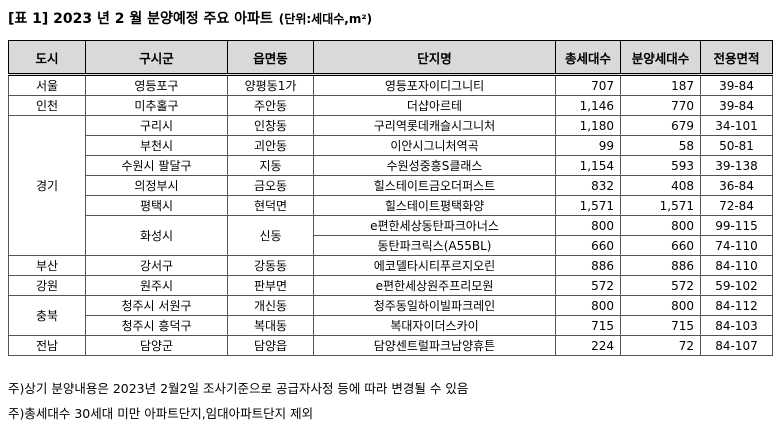 The height and width of the screenshot is (430, 780). Describe the element at coordinates (434, 225) in the screenshot. I see `complex-name-cell: e편한세상동탄파크아너스` at that location.